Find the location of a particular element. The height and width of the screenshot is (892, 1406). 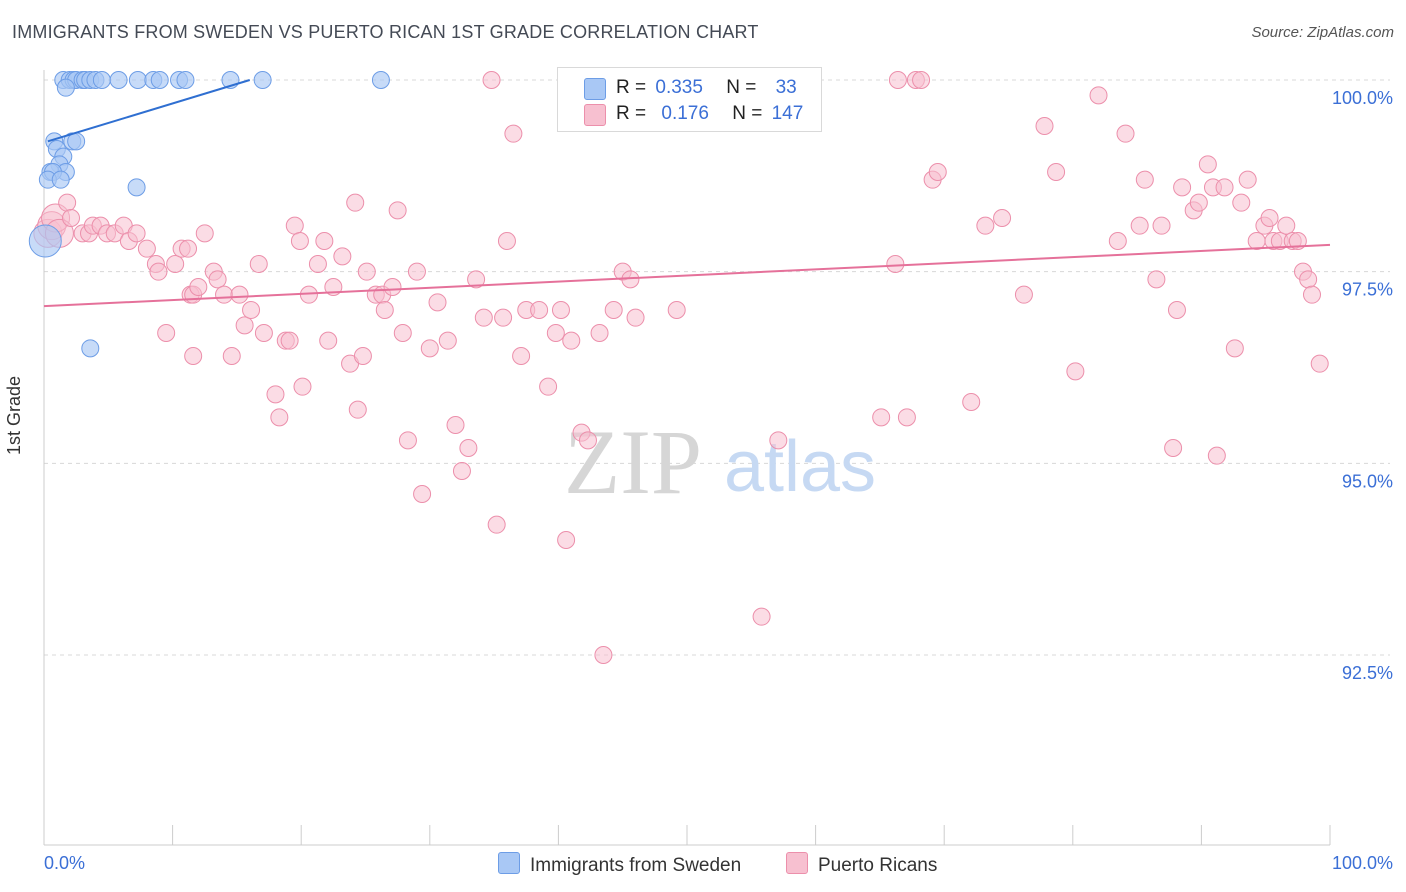

legend-r-label: R = is located at coordinates (631, 113).